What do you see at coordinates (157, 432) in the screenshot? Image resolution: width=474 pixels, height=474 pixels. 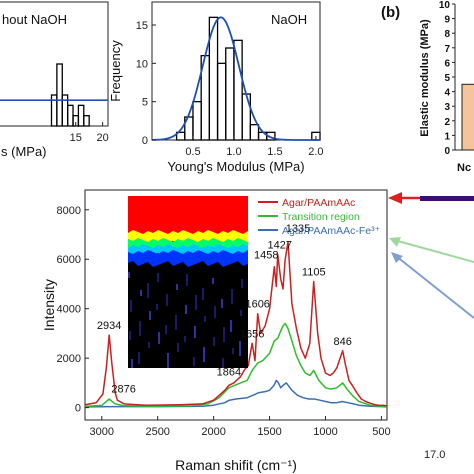 I see `raman-x-tick-label: 2500` at bounding box center [157, 432].